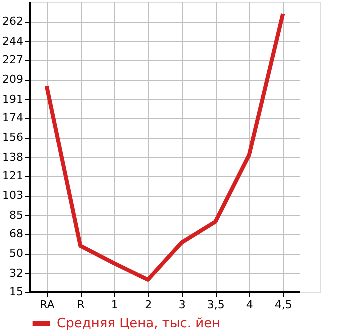 The image size is (345, 335). Describe the element at coordinates (13, 79) in the screenshot. I see `y-tick-label: 209` at that location.